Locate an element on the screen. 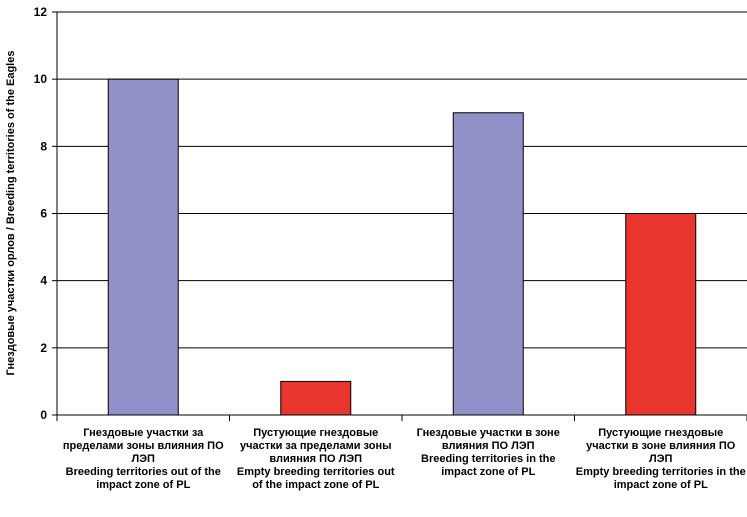 The height and width of the screenshot is (517, 747). y-tick-label: 8 is located at coordinates (43, 146).